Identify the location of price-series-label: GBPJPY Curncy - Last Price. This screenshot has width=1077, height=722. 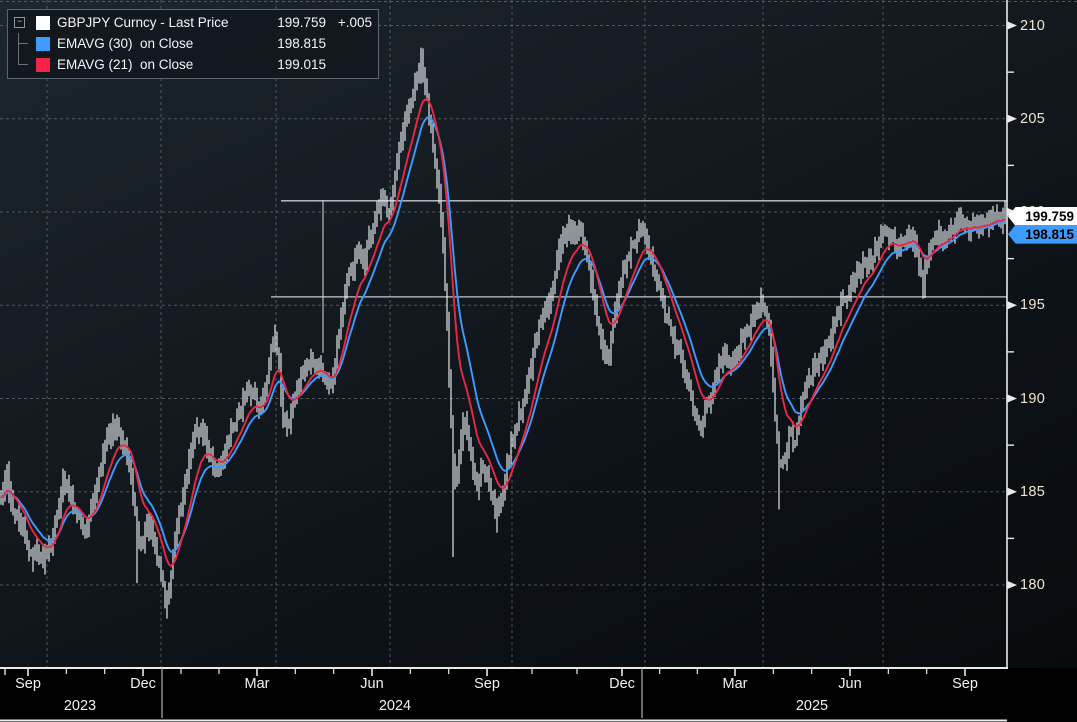
(143, 22).